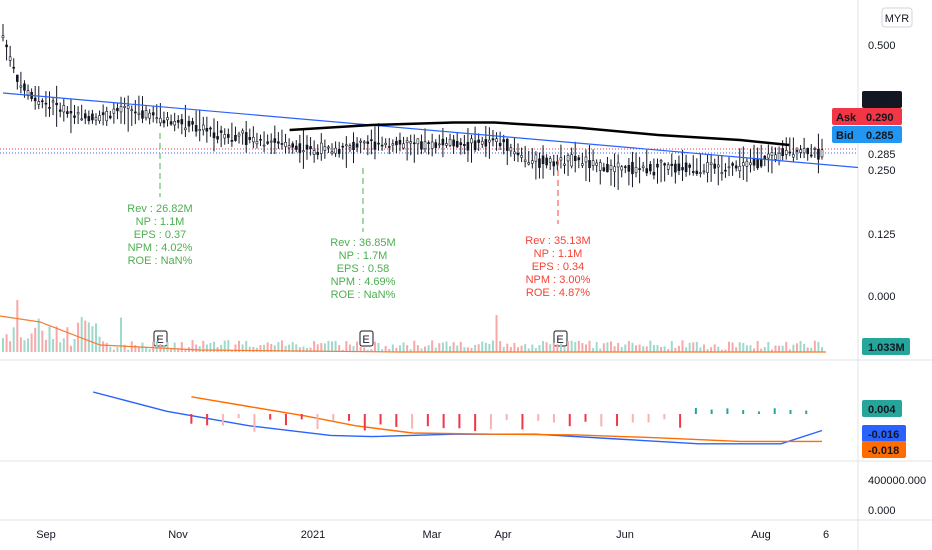  What do you see at coordinates (365, 340) in the screenshot?
I see `earnings-marker-label: E` at bounding box center [365, 340].